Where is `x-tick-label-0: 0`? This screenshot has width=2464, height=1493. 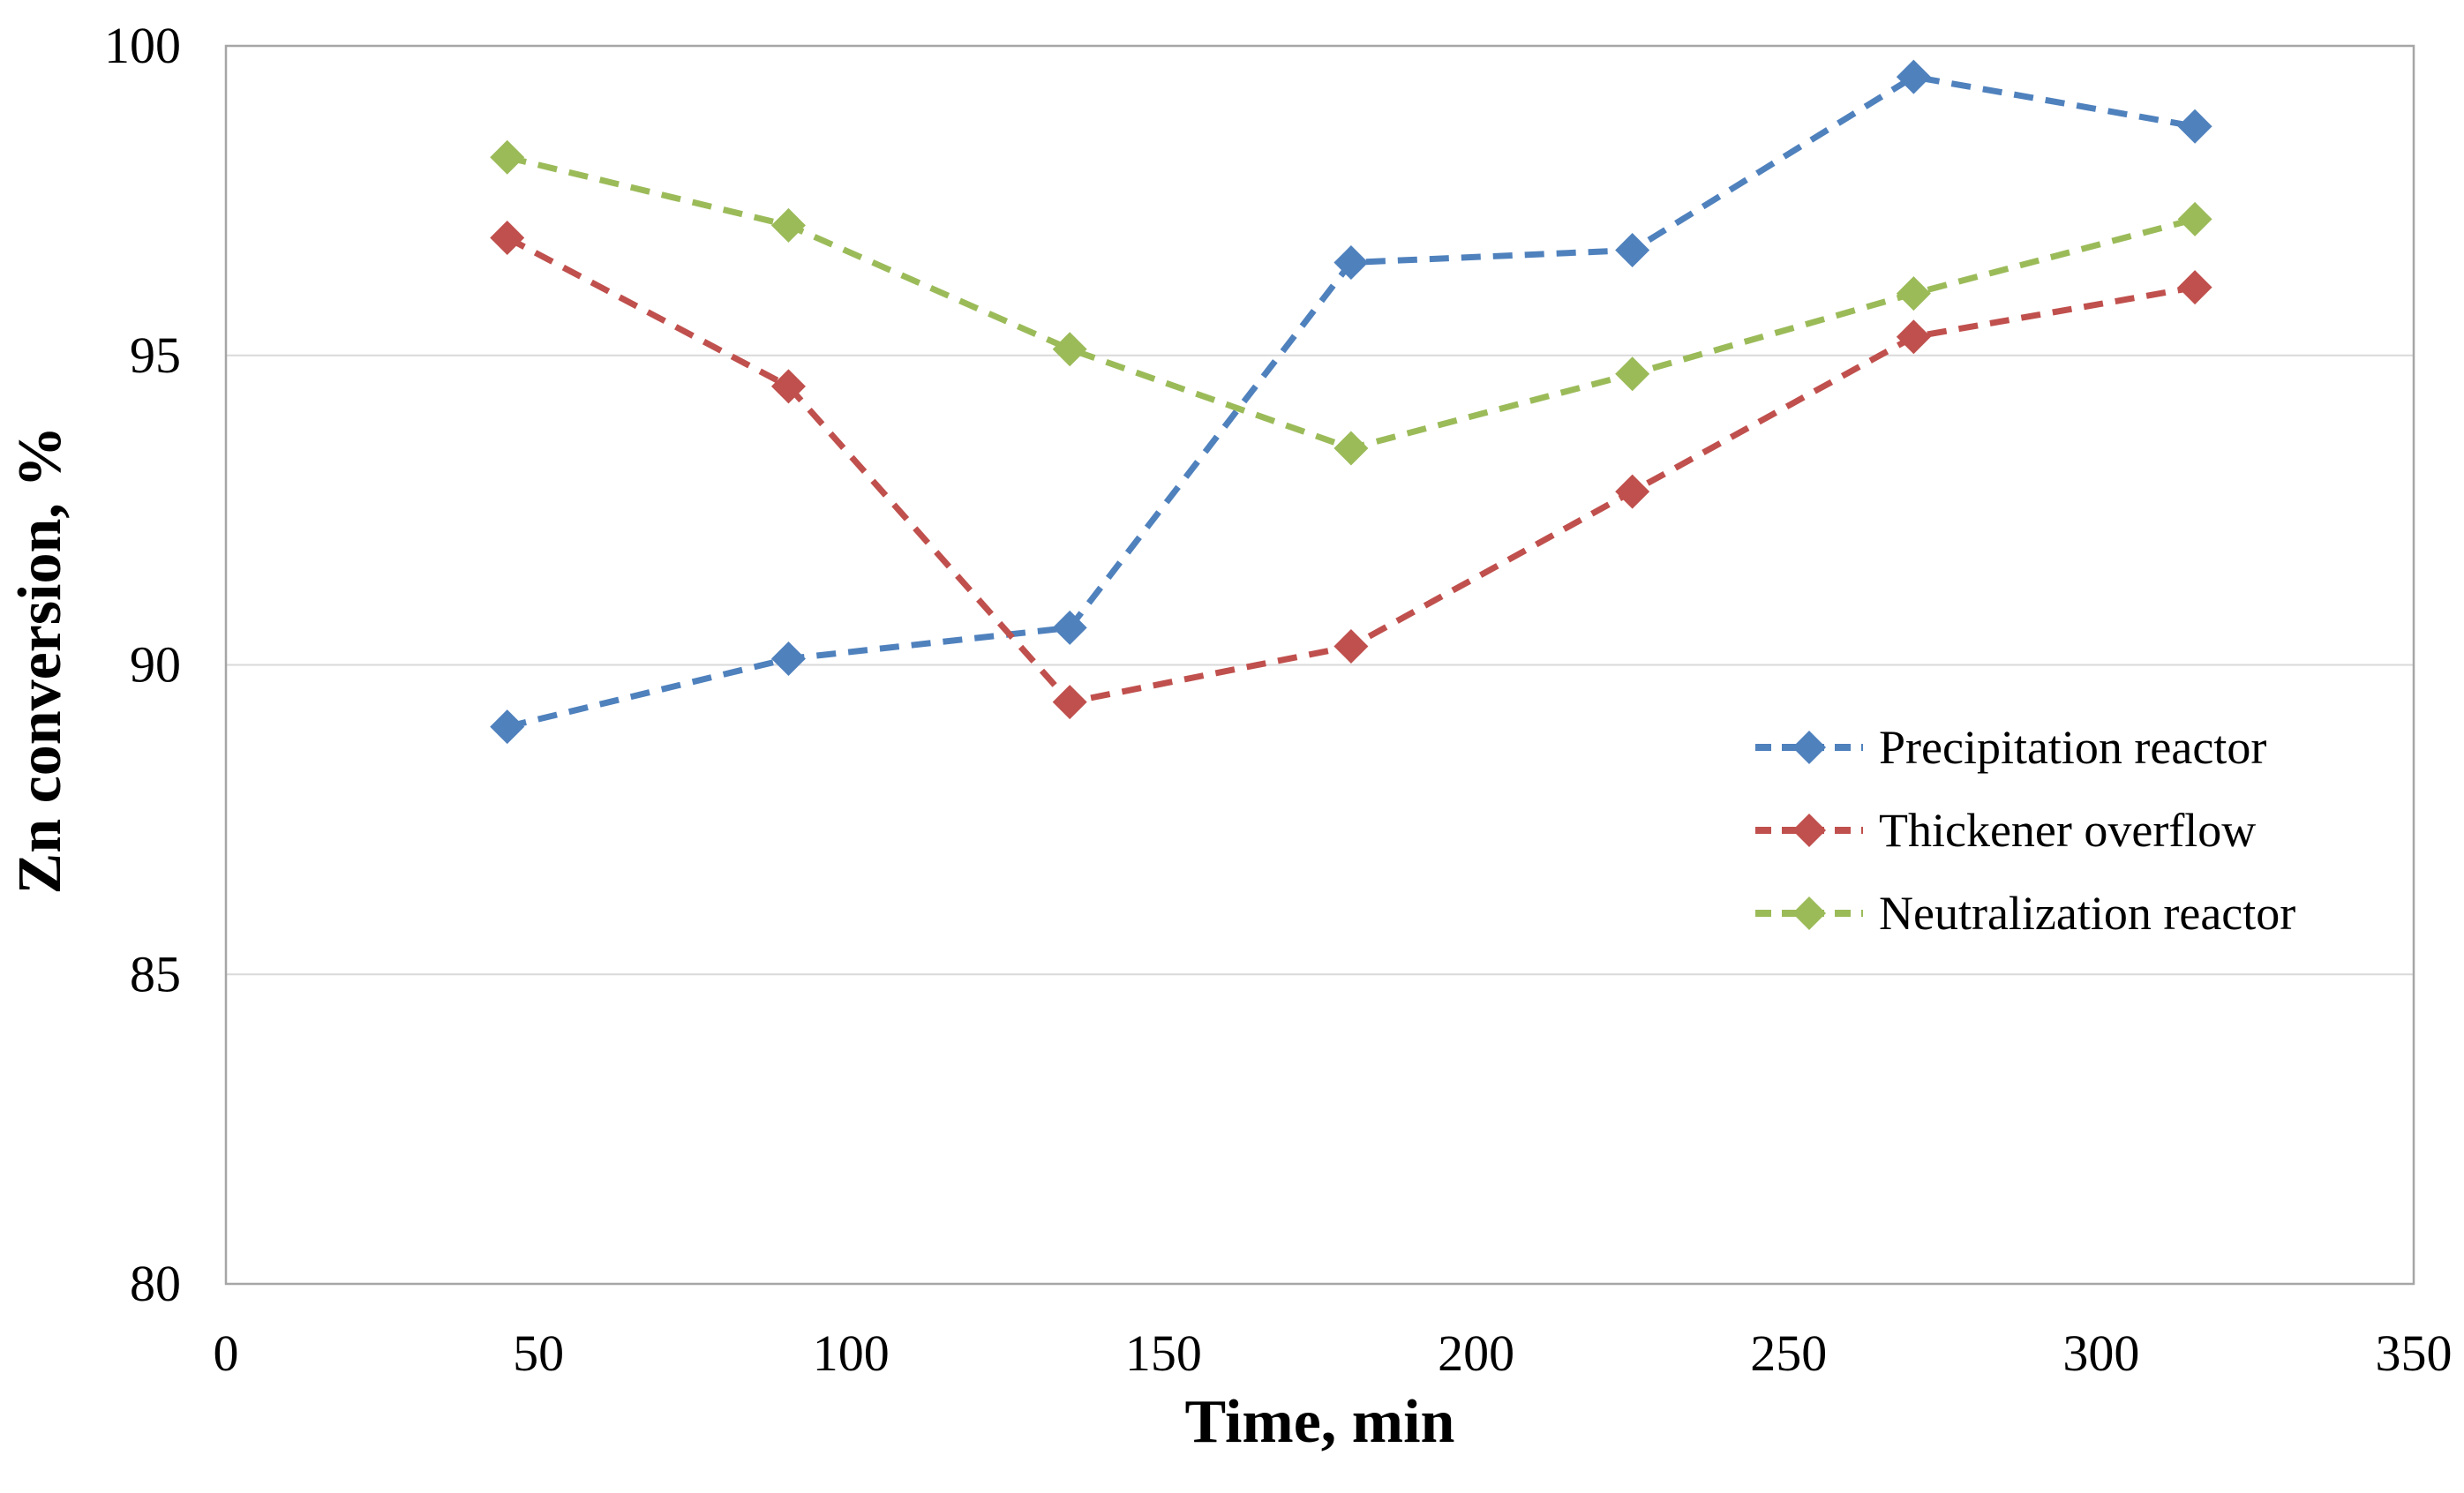
x-tick-label-0: 0 is located at coordinates (227, 1353).